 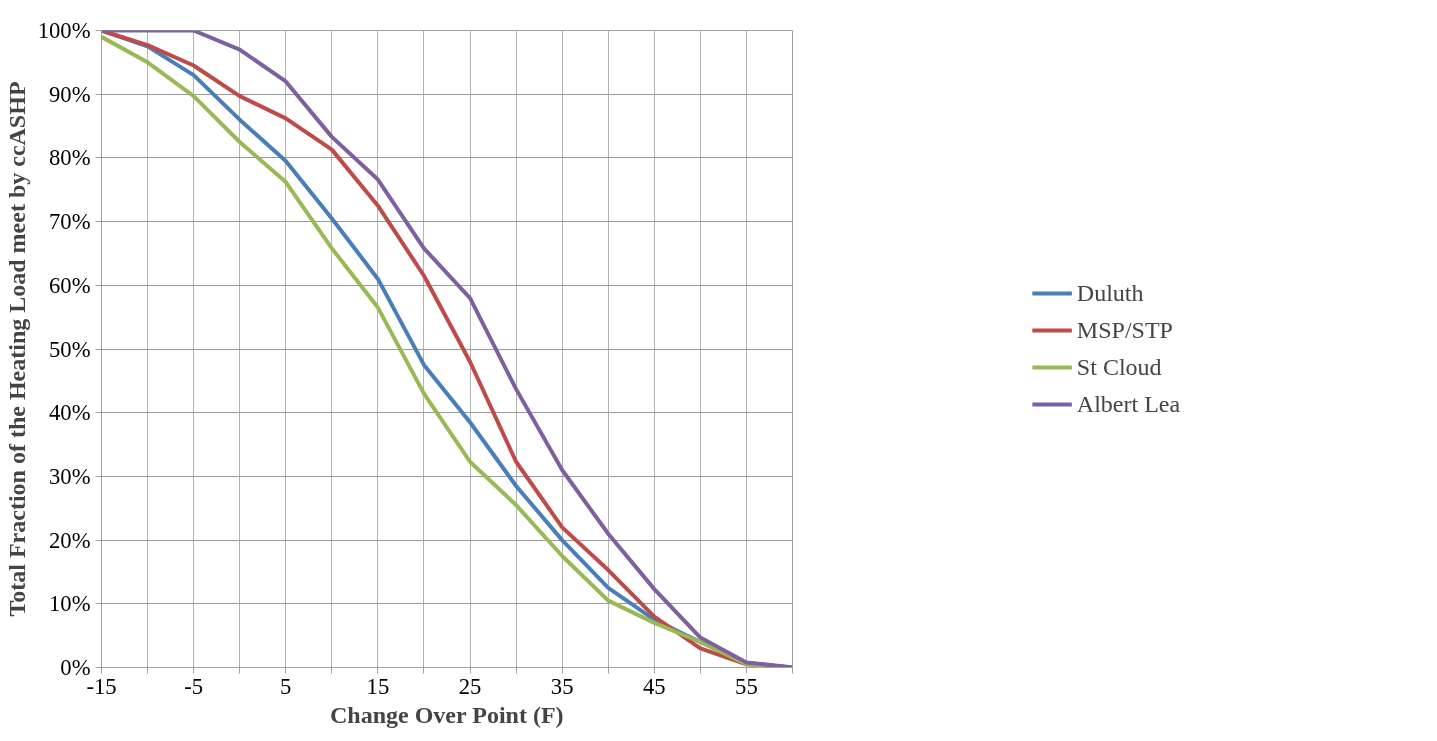 I want to click on y-tick-label: 70%, so click(x=69, y=222).